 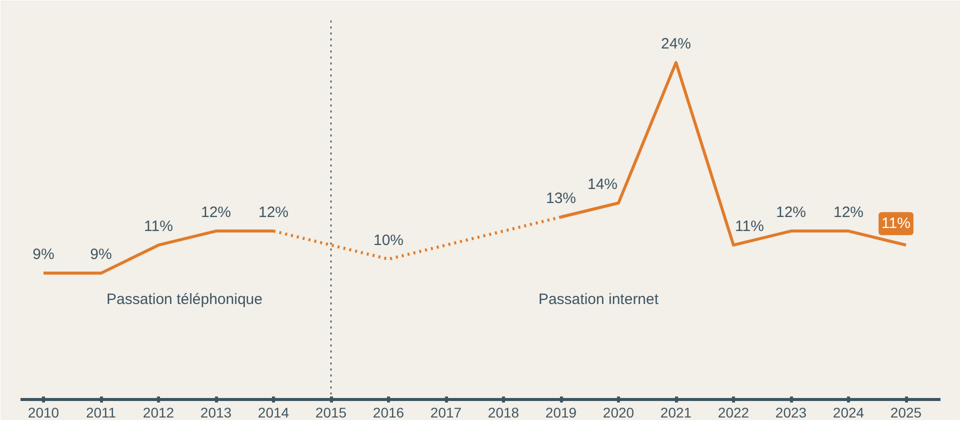 What do you see at coordinates (561, 412) in the screenshot?
I see `x-tick-label: 2019` at bounding box center [561, 412].